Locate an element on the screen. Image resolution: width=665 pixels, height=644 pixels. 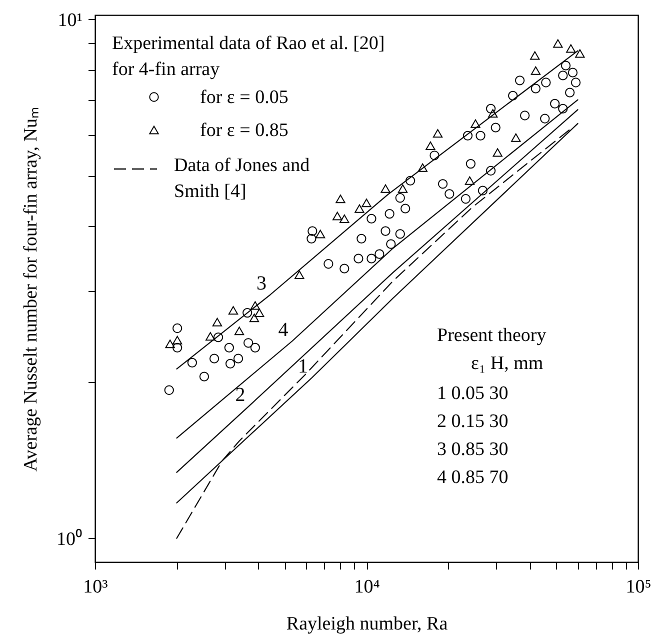
x-tick-label: 10⁵ is located at coordinates (639, 587).